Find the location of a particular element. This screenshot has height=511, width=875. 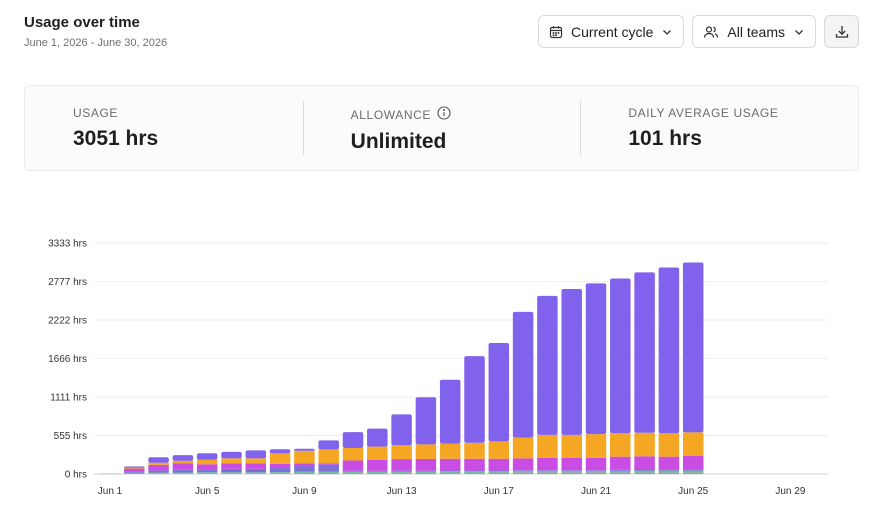

page-title: Usage over time is located at coordinates (82, 22).